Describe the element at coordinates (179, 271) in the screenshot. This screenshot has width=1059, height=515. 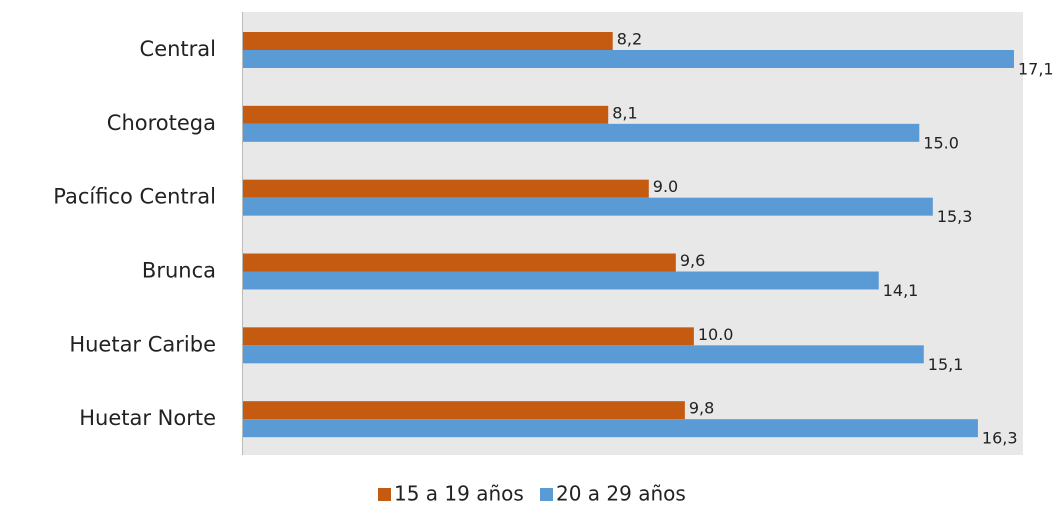
I see `y-tick-label: Brunca` at that location.